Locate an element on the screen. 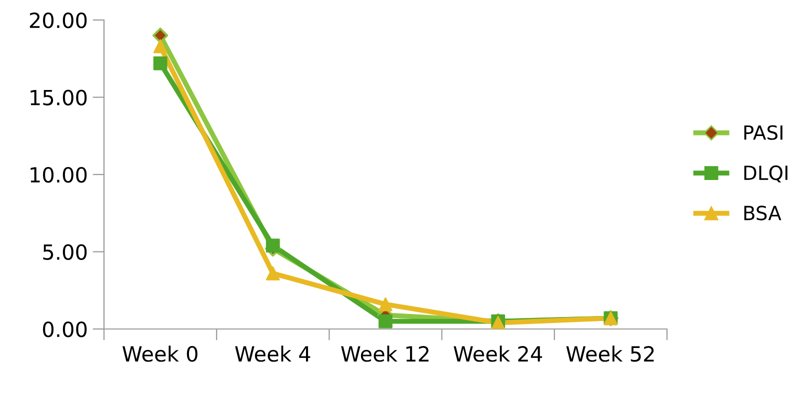  legend-label: BSA is located at coordinates (763, 213).